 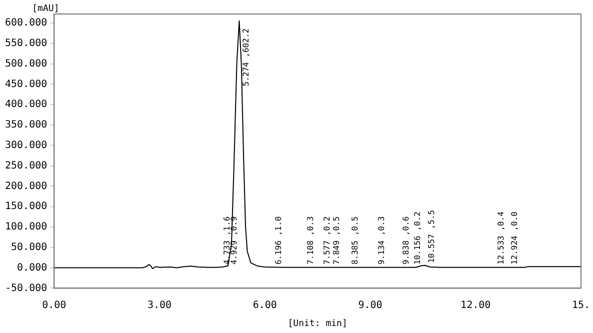 I want to click on annotation: 12.533 ,0.4, so click(x=501, y=238).